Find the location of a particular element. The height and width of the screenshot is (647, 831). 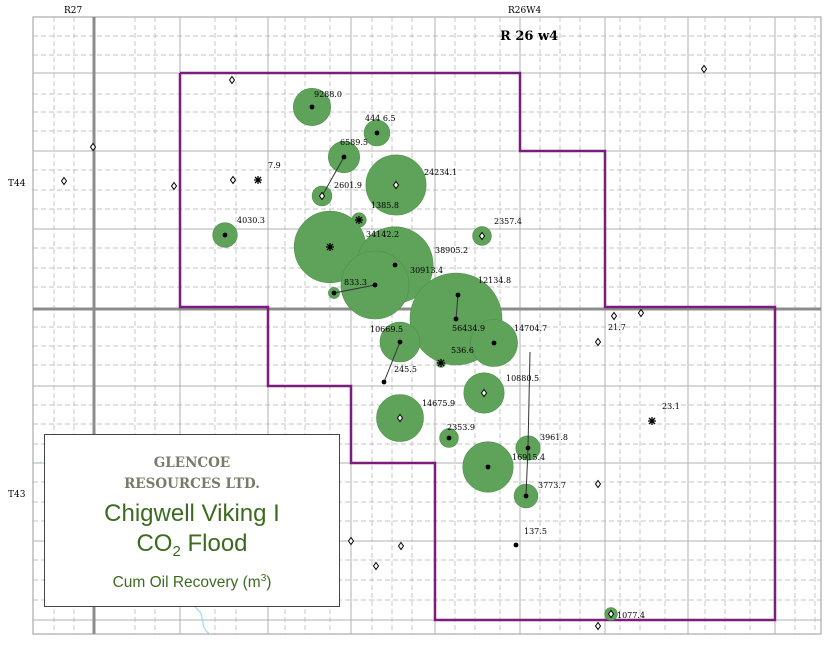

deviated-well-paths is located at coordinates (426, 326).